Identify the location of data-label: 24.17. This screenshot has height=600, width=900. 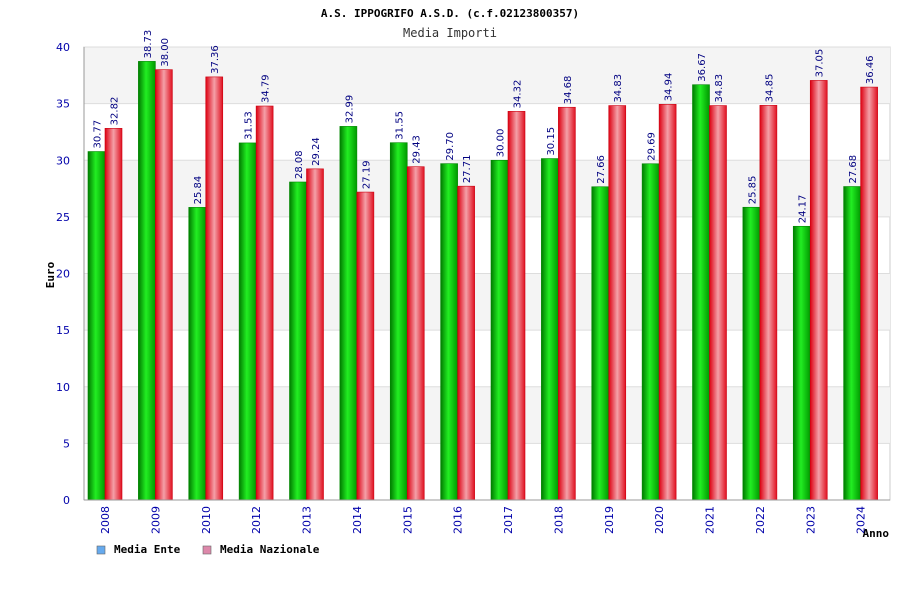
(803, 209).